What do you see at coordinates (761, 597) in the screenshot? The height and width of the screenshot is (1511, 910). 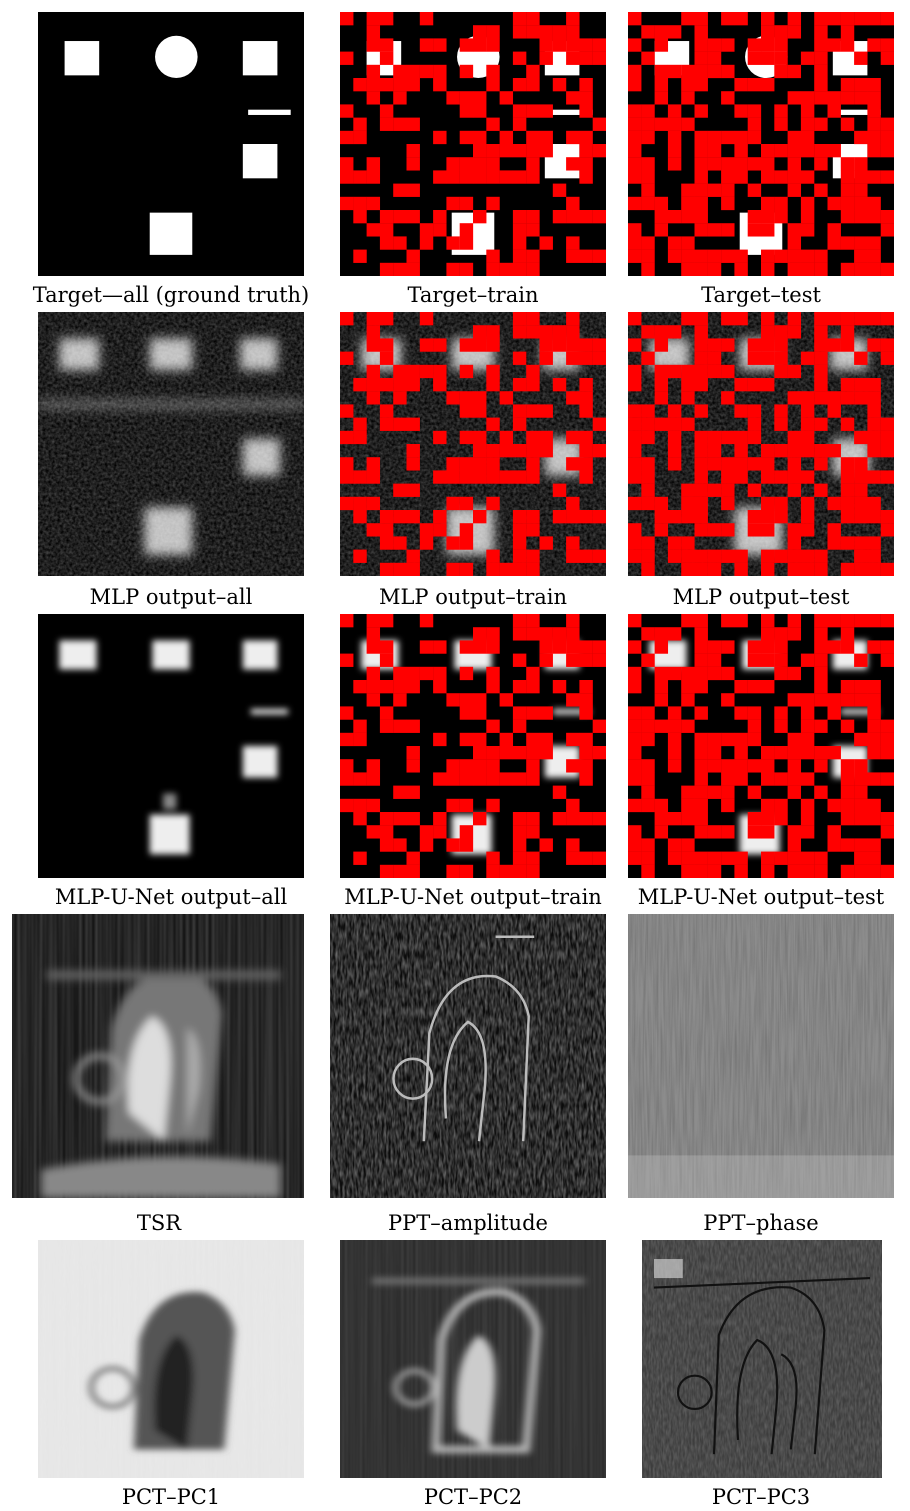 I see `caption-mlp-test: MLP output–test` at bounding box center [761, 597].